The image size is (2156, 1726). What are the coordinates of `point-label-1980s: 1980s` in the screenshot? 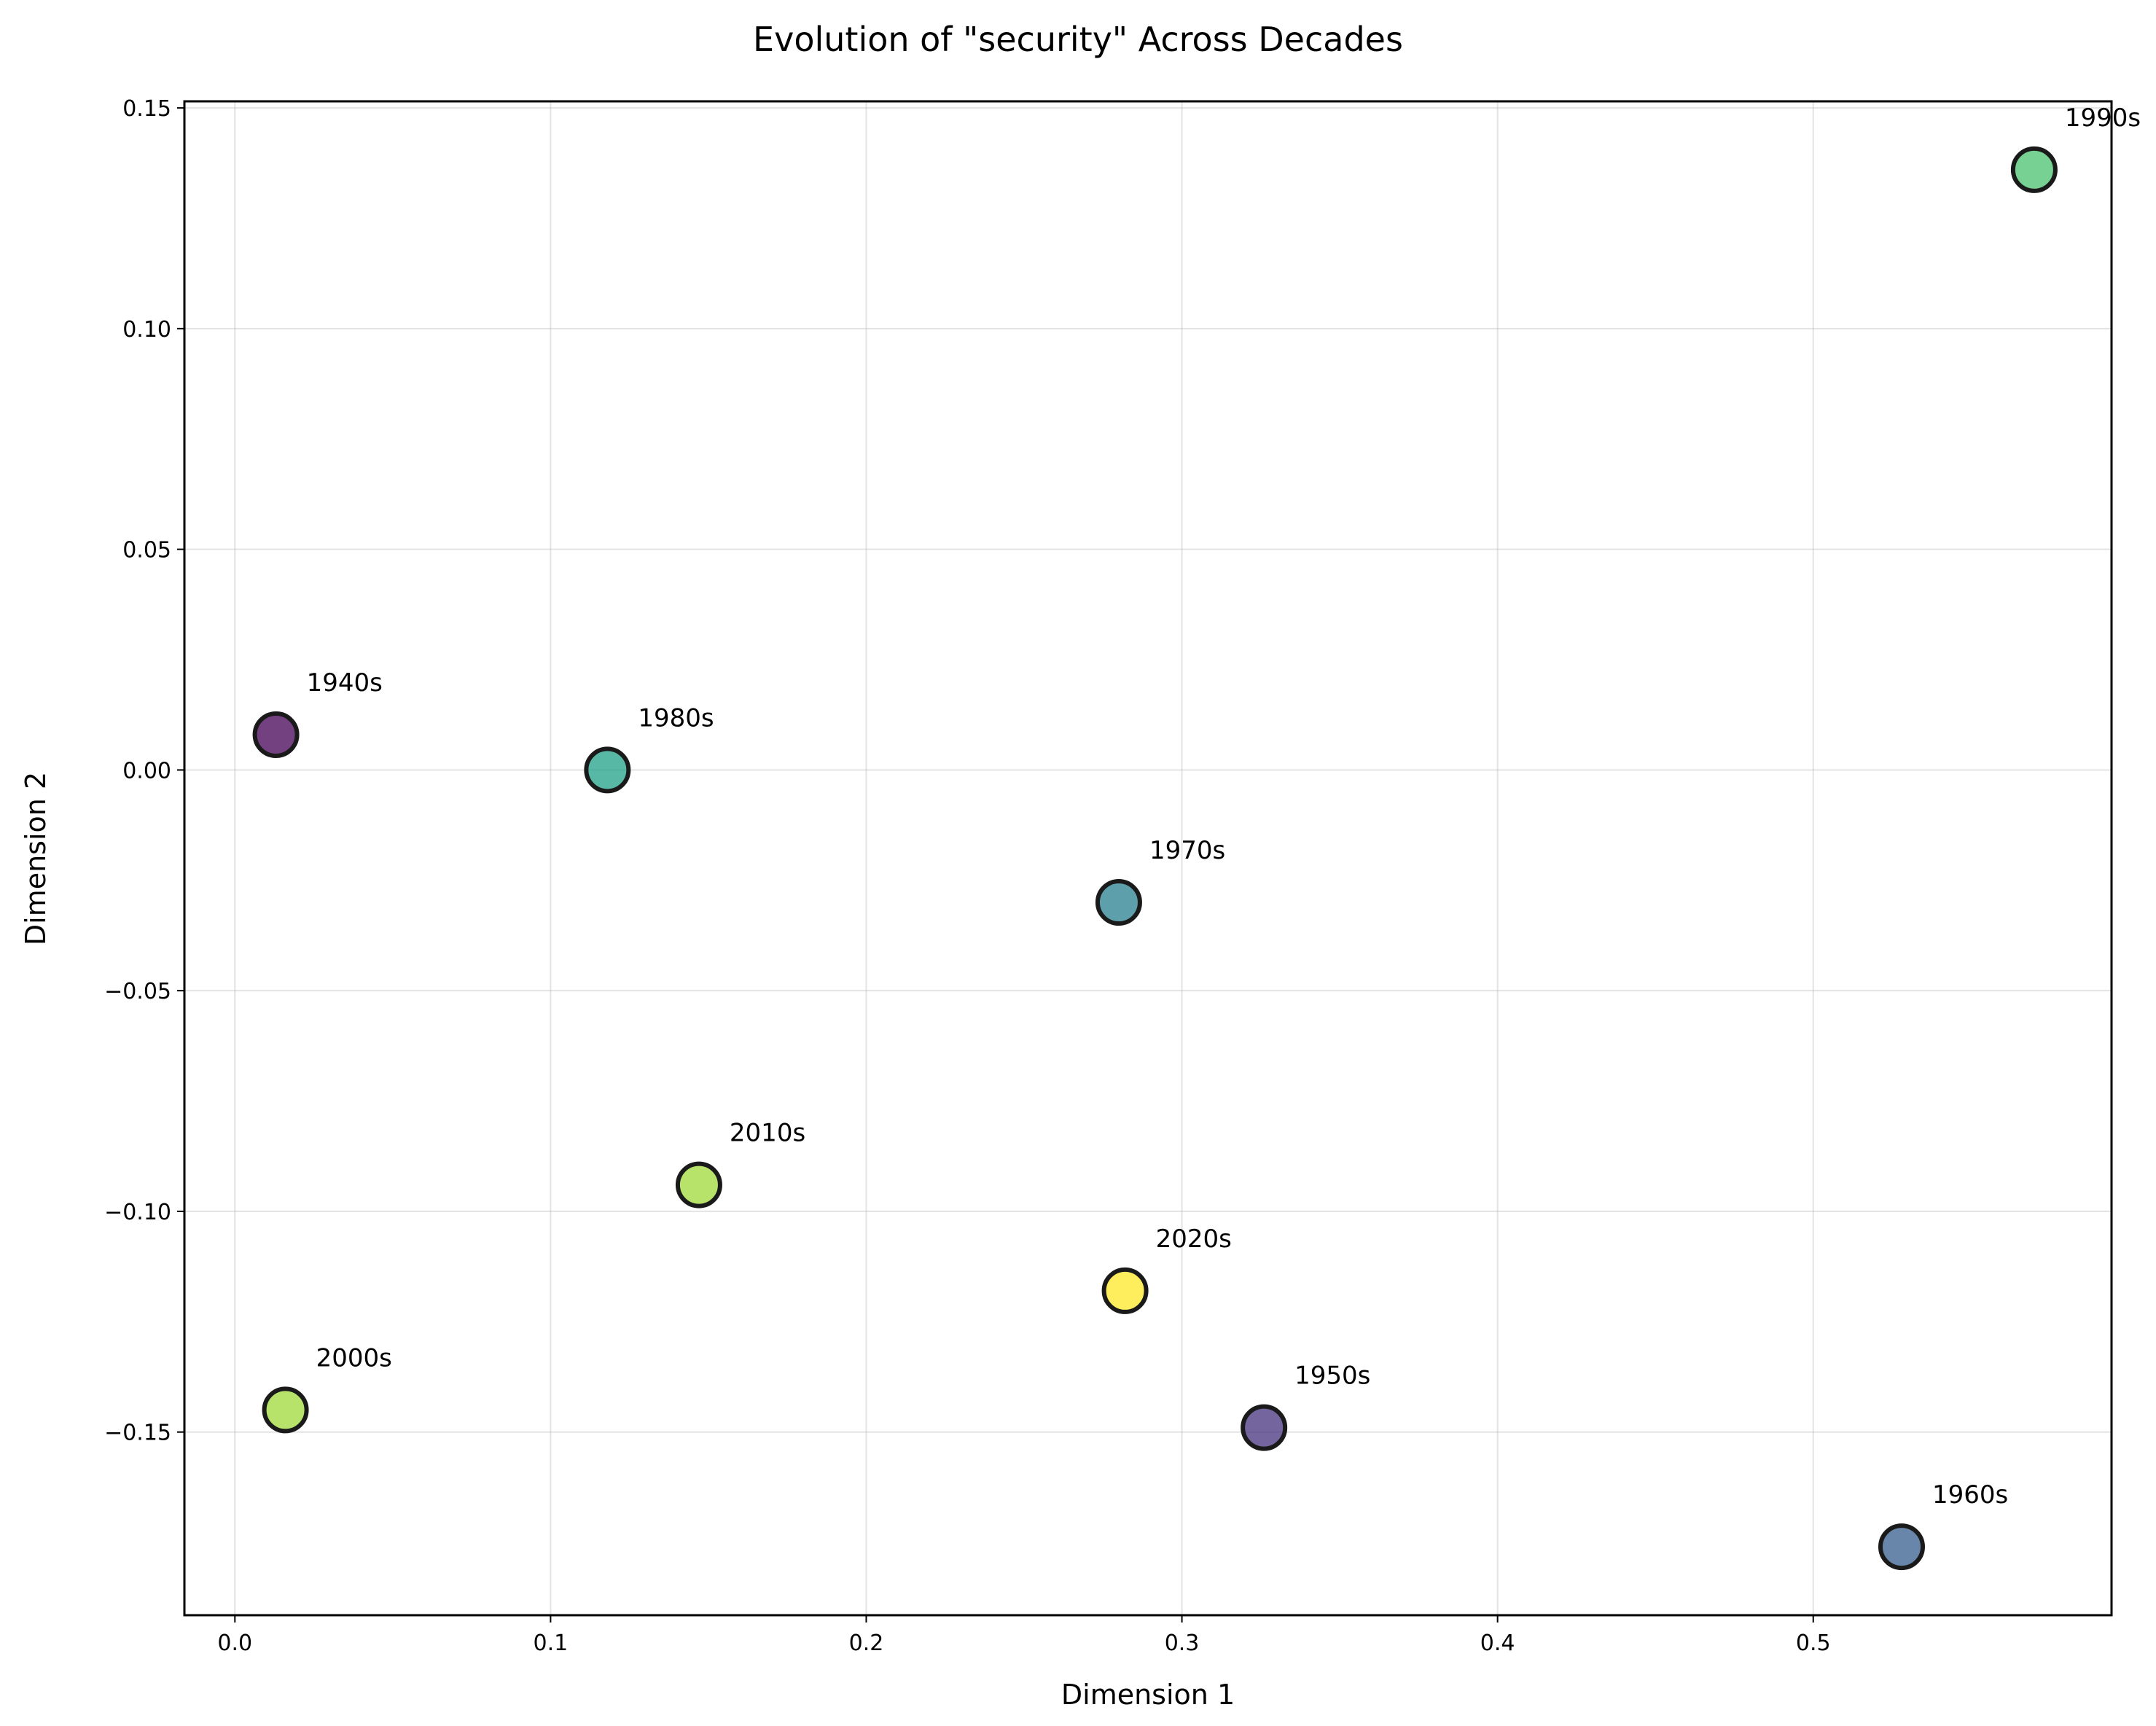 It's located at (676, 718).